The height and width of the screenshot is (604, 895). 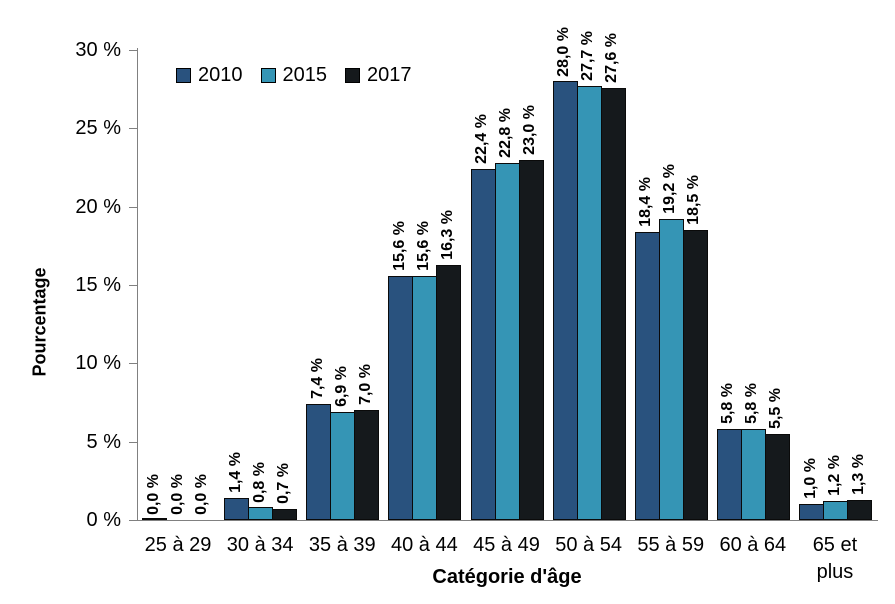 I want to click on bar-value-label: 1,0 %, so click(x=811, y=478).